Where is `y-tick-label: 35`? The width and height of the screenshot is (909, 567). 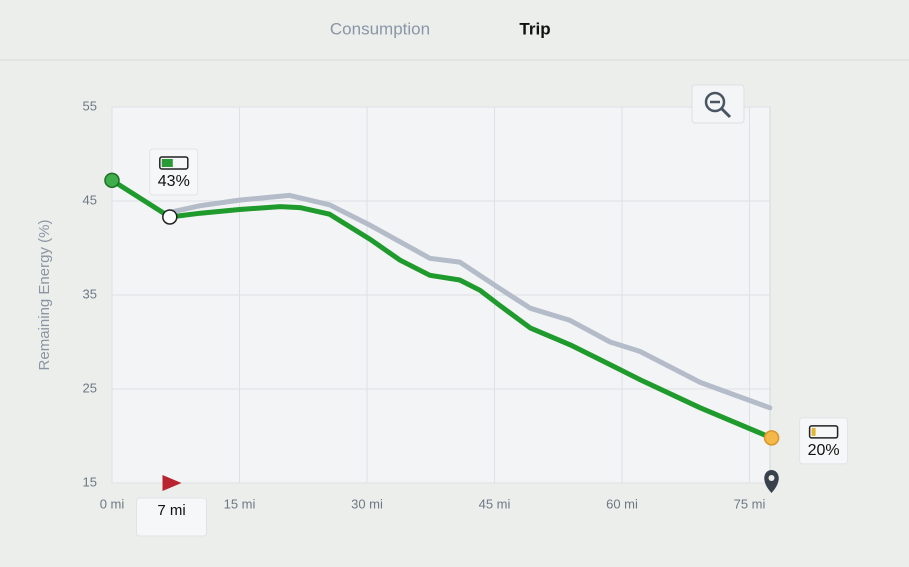 y-tick-label: 35 is located at coordinates (90, 293).